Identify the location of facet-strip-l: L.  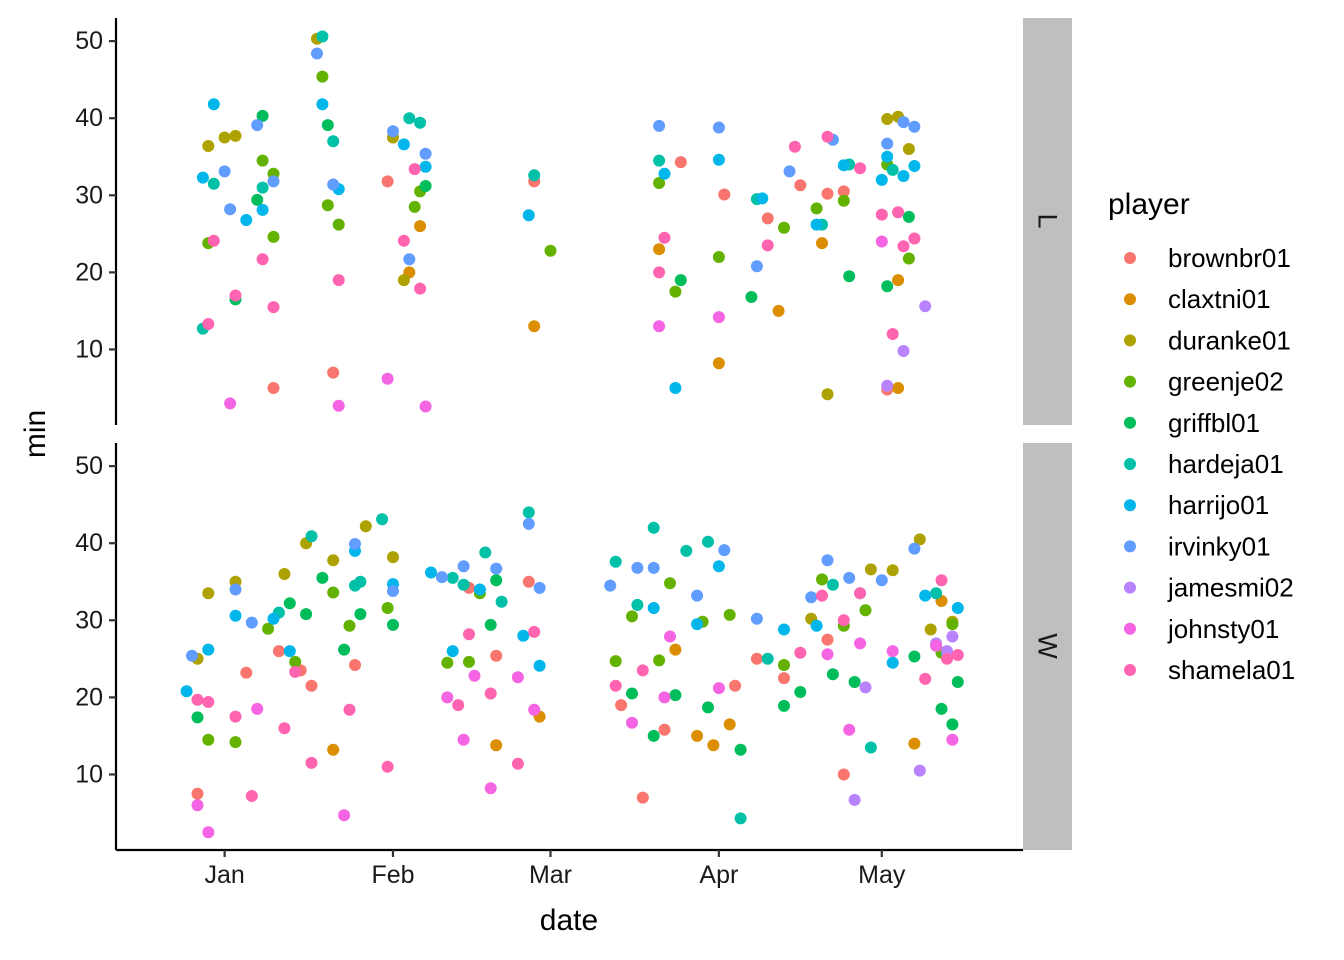
(1047, 221).